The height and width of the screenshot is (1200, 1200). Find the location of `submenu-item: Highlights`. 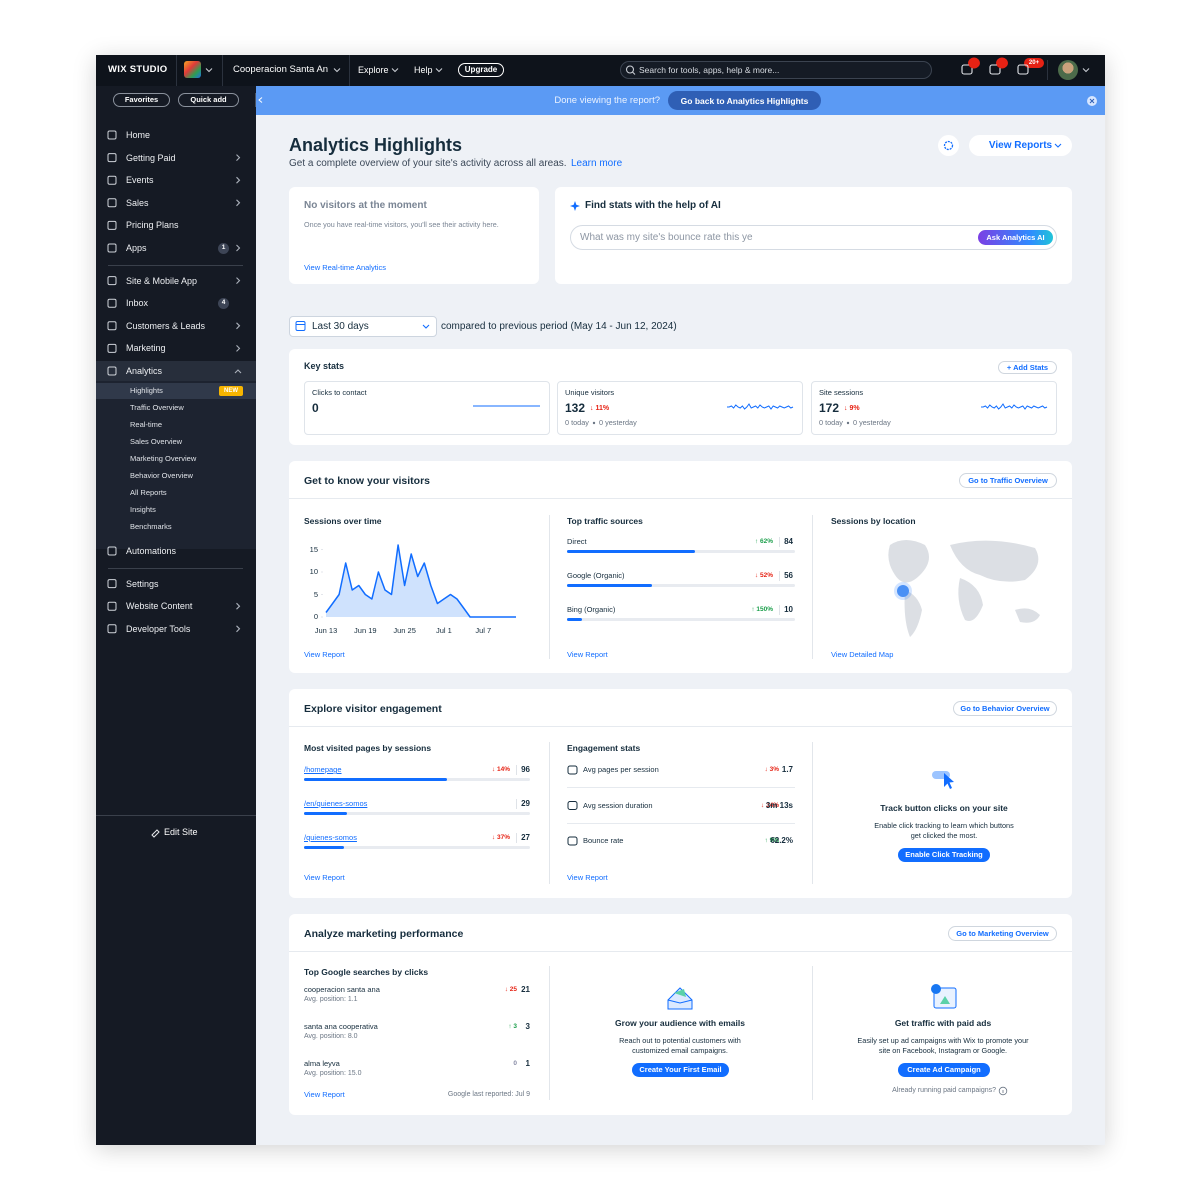

submenu-item: Highlights is located at coordinates (146, 390).